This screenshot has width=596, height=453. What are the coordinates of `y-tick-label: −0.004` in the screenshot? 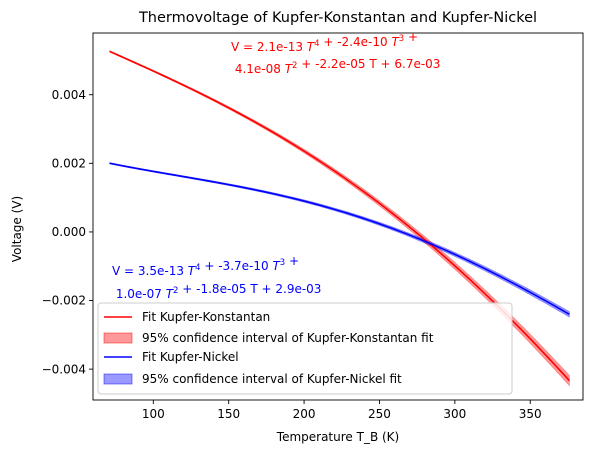 It's located at (64, 369).